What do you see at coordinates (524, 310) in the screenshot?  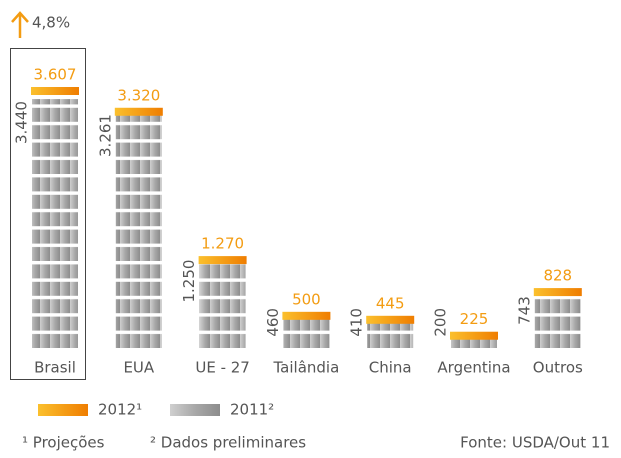 I see `value-label-2011: 743` at bounding box center [524, 310].